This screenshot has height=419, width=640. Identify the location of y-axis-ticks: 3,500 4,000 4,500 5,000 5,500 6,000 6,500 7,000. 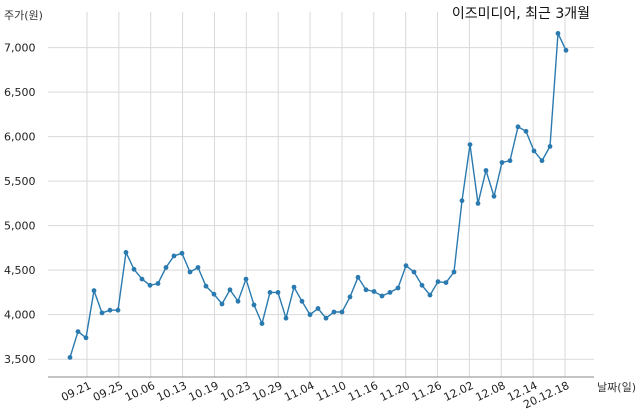
(20, 204).